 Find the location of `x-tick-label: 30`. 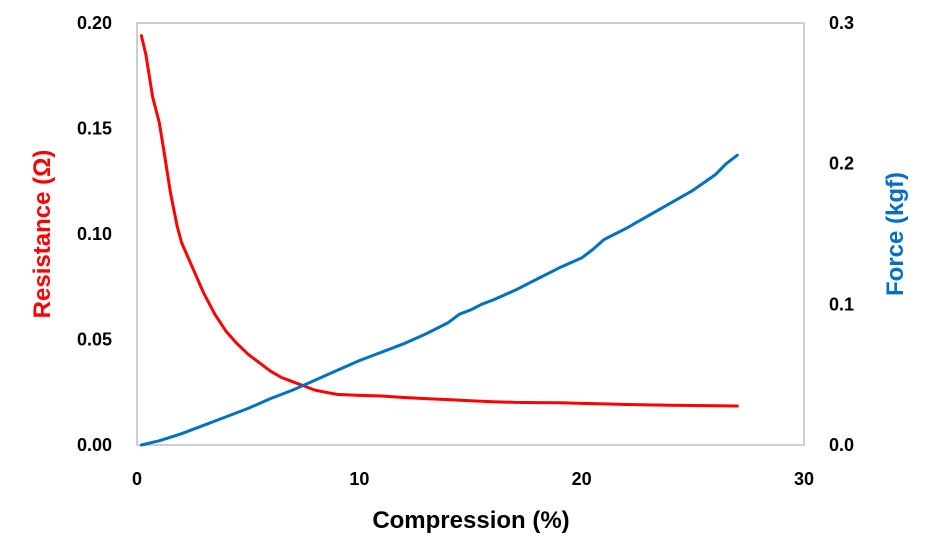

x-tick-label: 30 is located at coordinates (804, 479).